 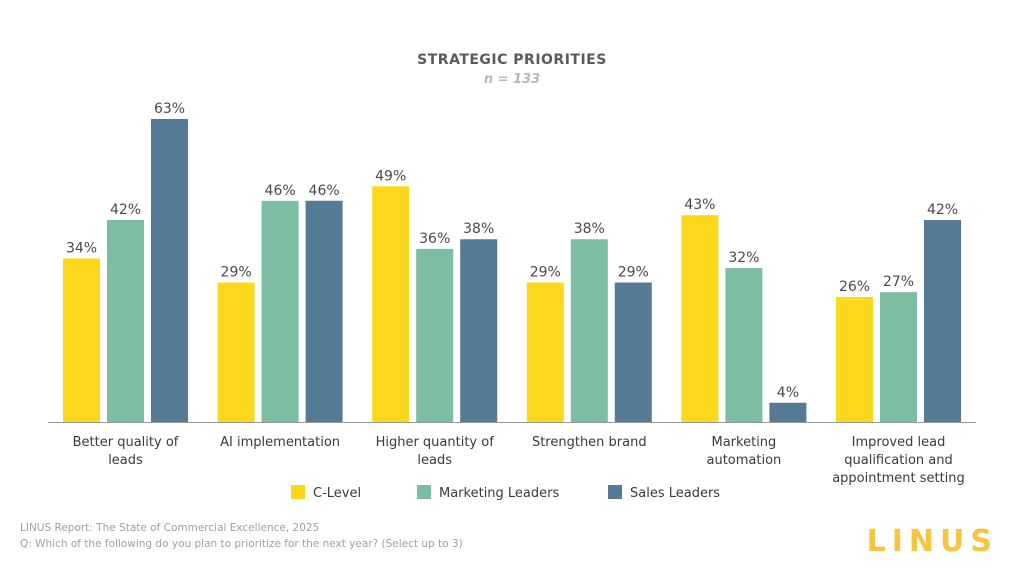 What do you see at coordinates (435, 442) in the screenshot?
I see `category-label-3-line-1: Higher quantity of` at bounding box center [435, 442].